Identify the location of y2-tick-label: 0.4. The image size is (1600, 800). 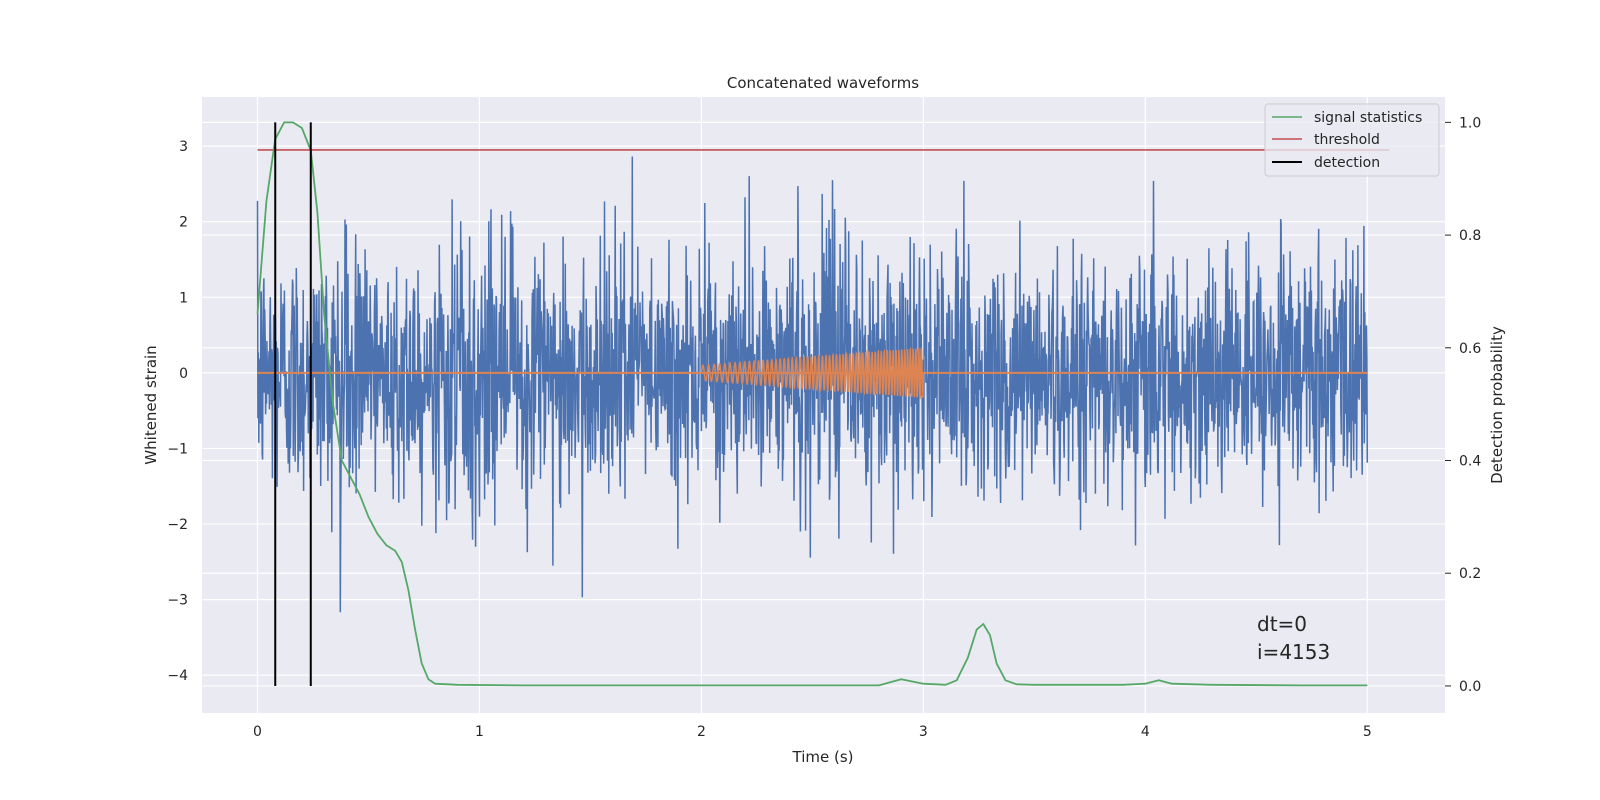
(1470, 462).